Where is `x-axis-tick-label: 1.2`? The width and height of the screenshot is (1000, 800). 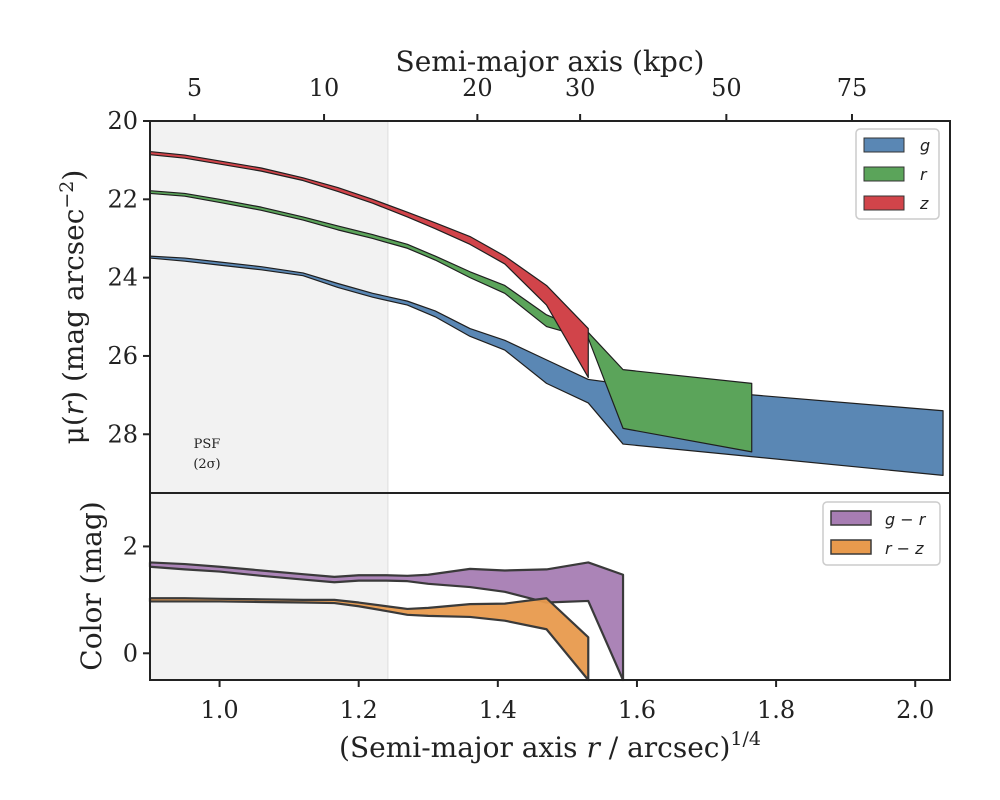 x-axis-tick-label: 1.2 is located at coordinates (359, 710).